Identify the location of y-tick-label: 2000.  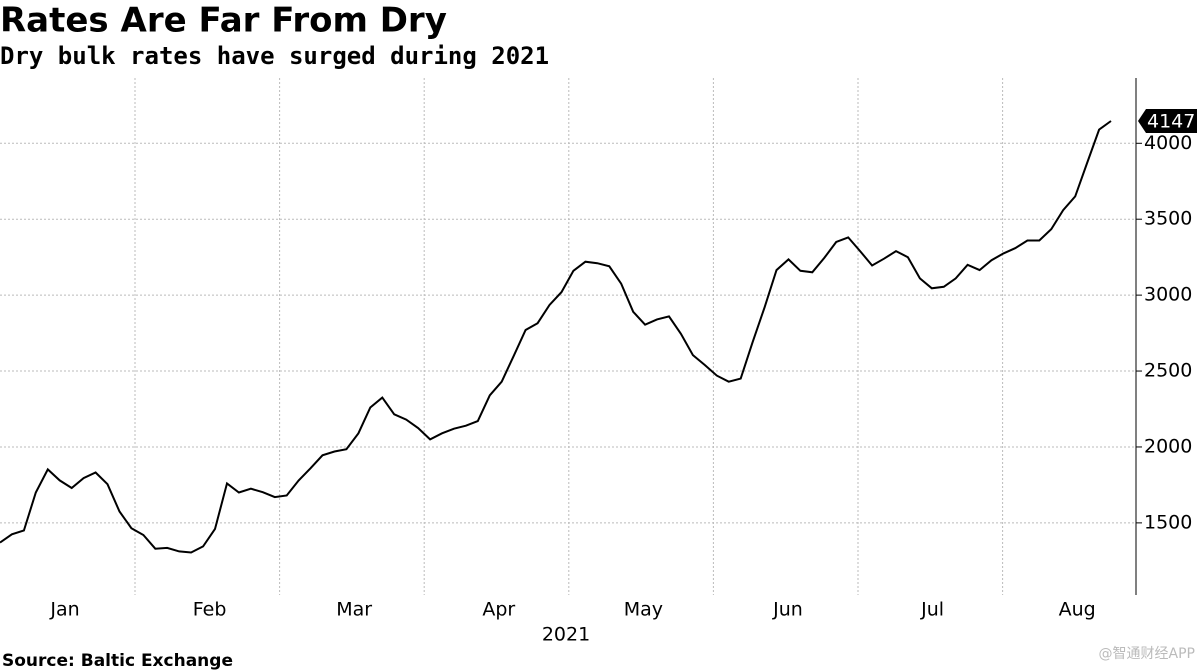
(1168, 446).